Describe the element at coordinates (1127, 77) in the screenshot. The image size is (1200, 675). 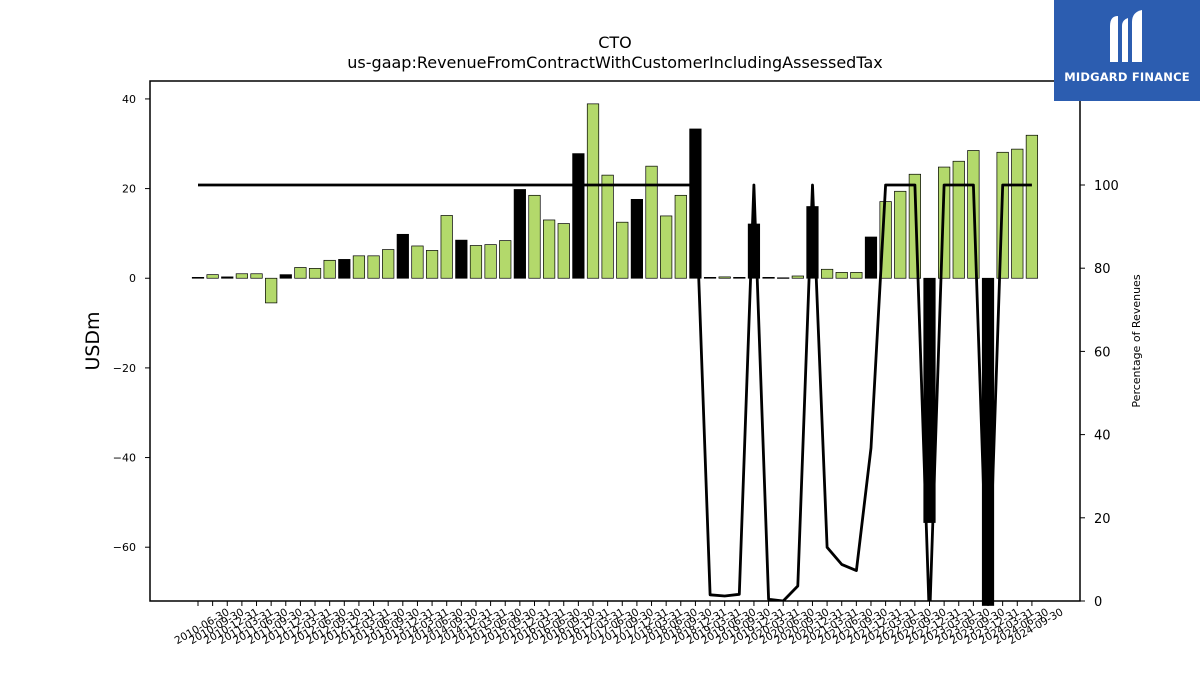
I see `brand-name: MIDGARD FINANCE` at that location.